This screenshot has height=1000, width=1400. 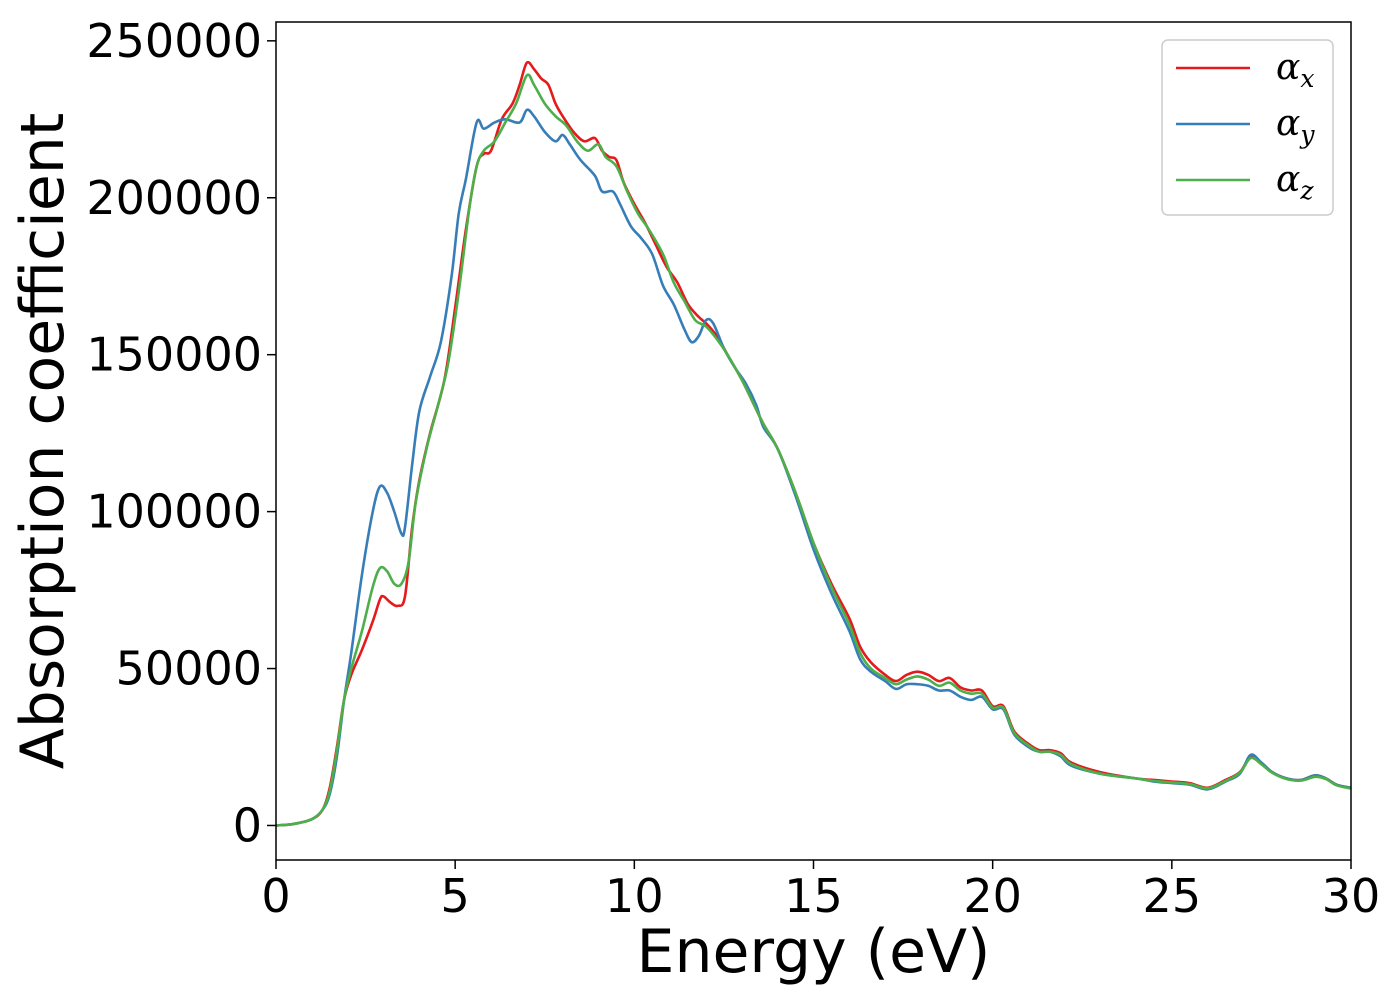 I want to click on x-tick-label: 30, so click(x=1351, y=896).